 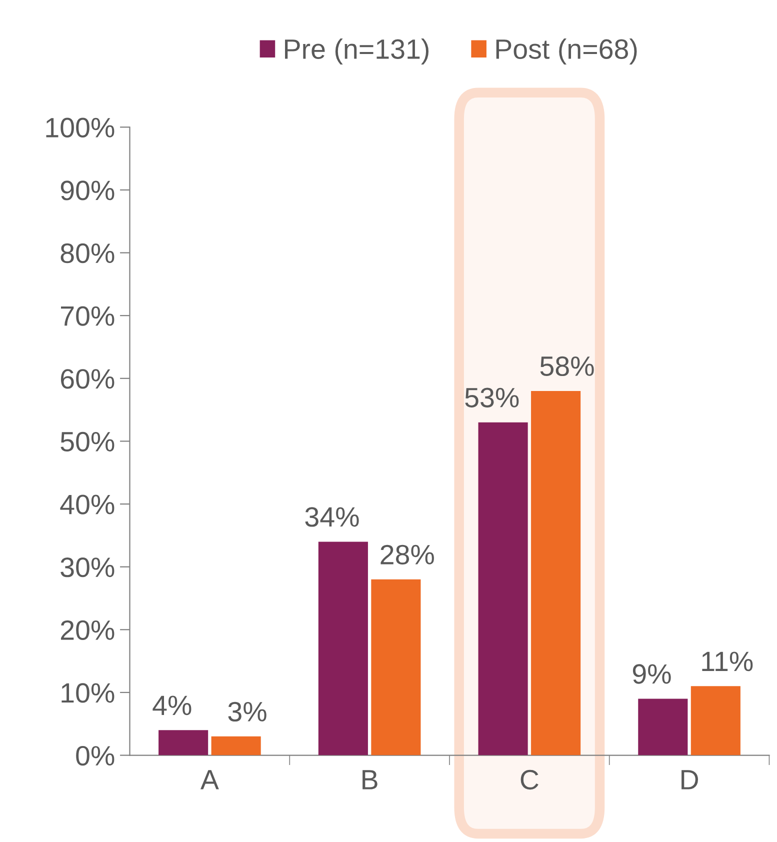 What do you see at coordinates (87, 504) in the screenshot?
I see `y-tick-label: 40%` at bounding box center [87, 504].